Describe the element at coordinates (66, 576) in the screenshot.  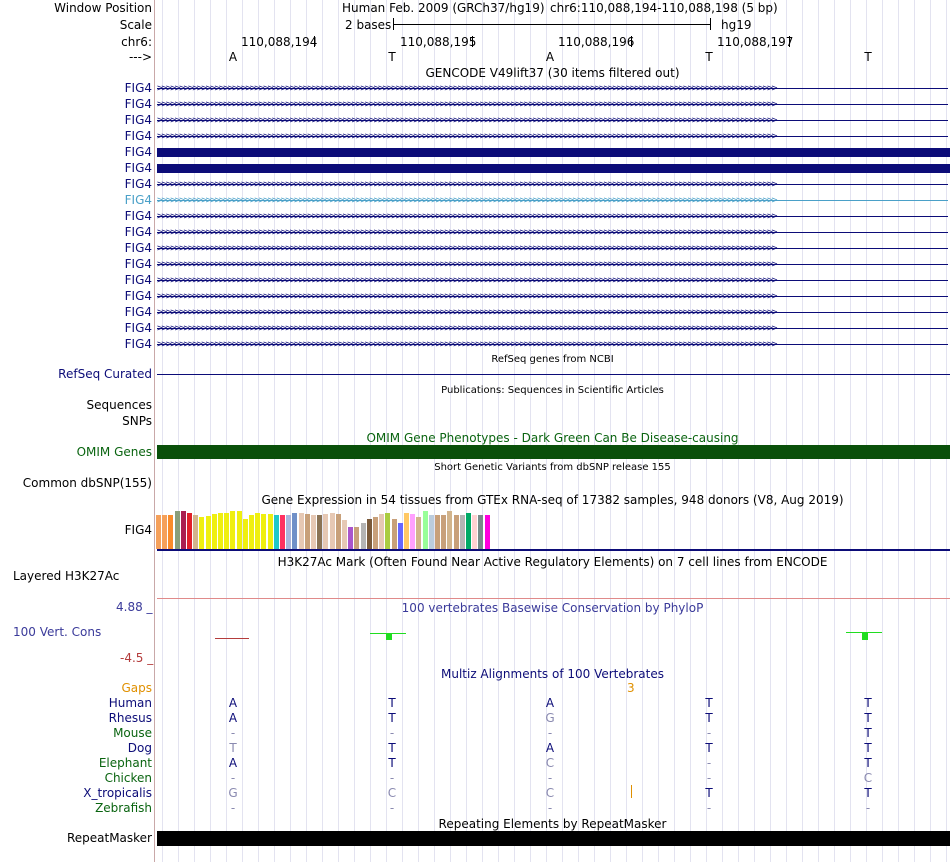
I see `h3k27ac-track-label: Layered H3K27Ac` at that location.